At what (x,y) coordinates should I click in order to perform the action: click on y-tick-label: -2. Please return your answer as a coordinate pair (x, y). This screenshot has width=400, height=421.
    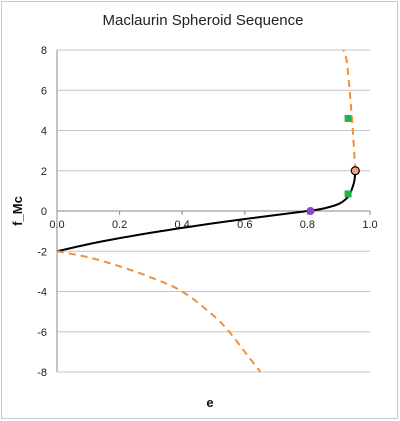
    Looking at the image, I should click on (42, 252).